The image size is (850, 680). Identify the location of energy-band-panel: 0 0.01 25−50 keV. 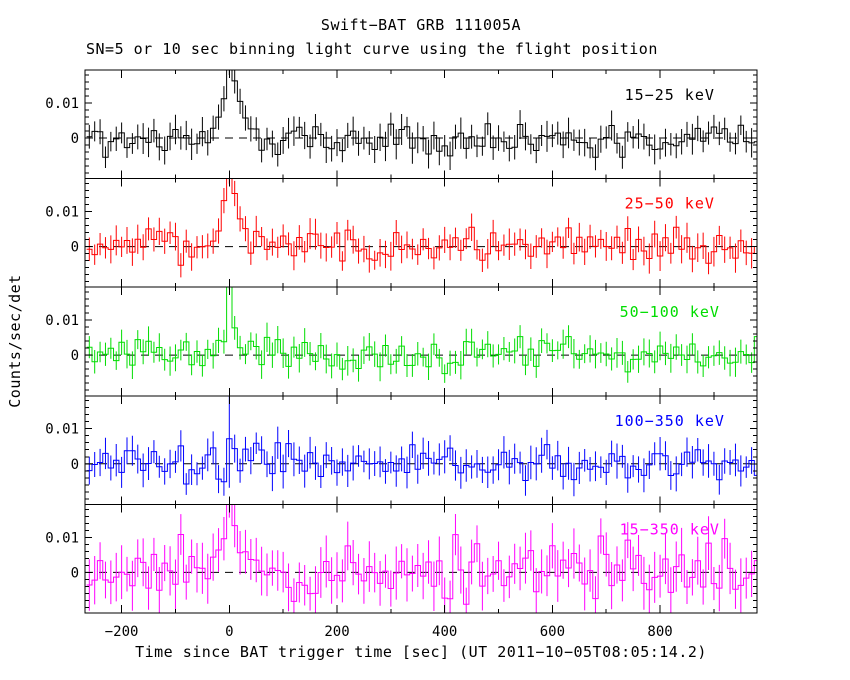
(401, 233).